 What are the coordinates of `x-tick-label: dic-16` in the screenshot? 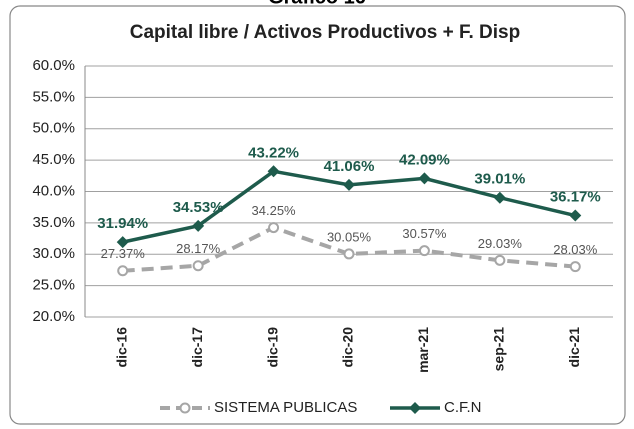 It's located at (121, 347).